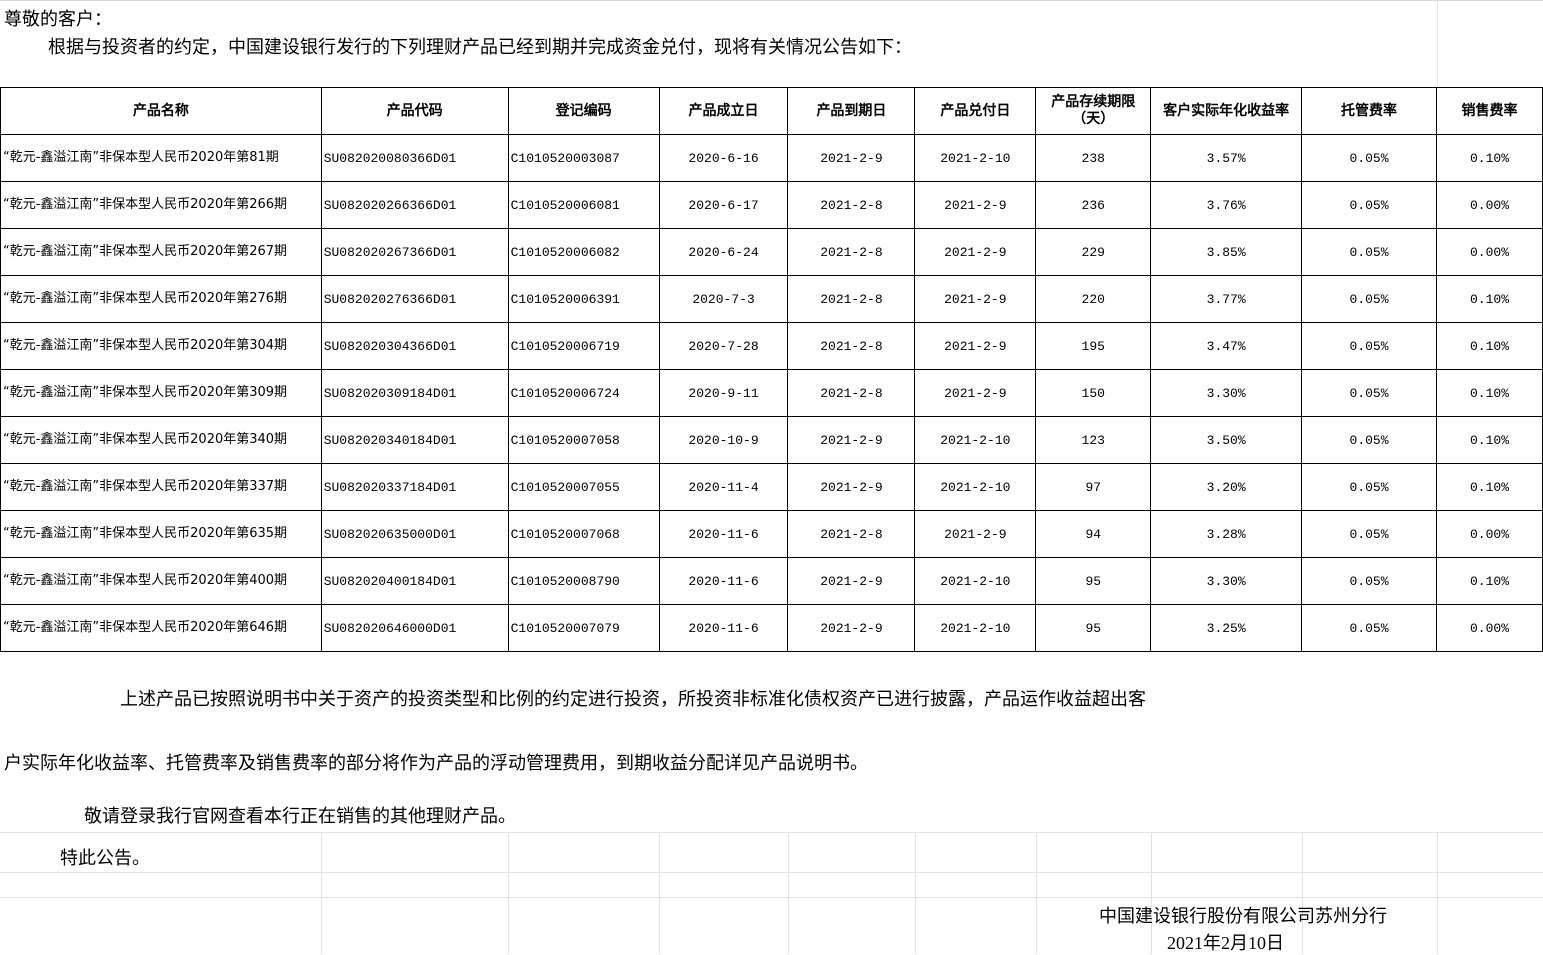  I want to click on cell-annual-yield: 3.20%, so click(1226, 487).